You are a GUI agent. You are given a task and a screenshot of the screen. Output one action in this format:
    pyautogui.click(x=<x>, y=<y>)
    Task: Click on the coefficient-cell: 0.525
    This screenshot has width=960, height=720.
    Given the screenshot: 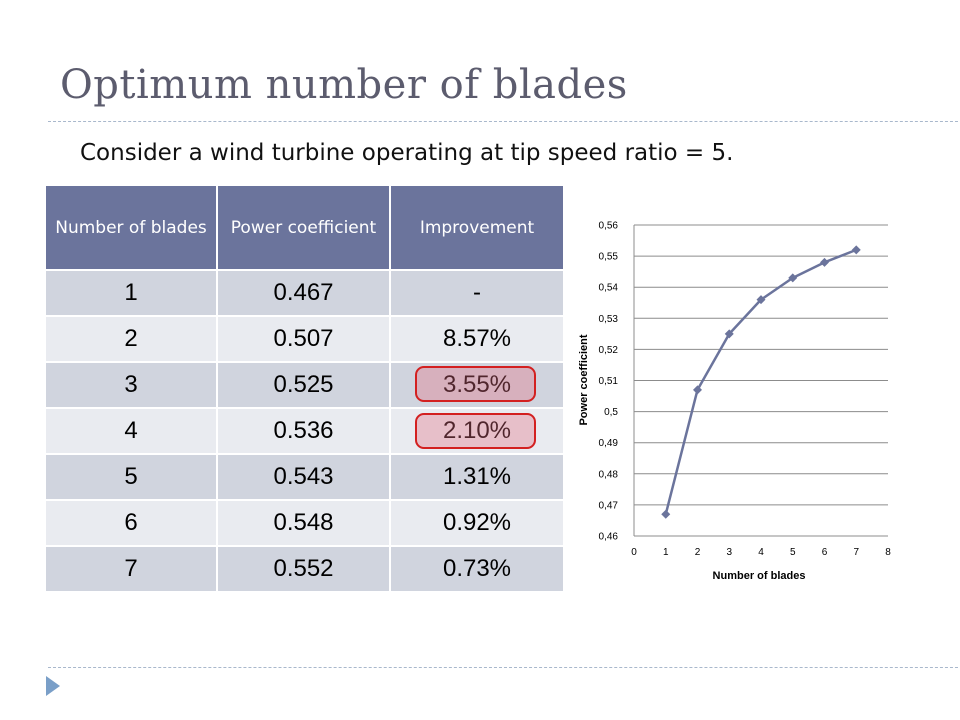 What is the action you would take?
    pyautogui.click(x=303, y=384)
    